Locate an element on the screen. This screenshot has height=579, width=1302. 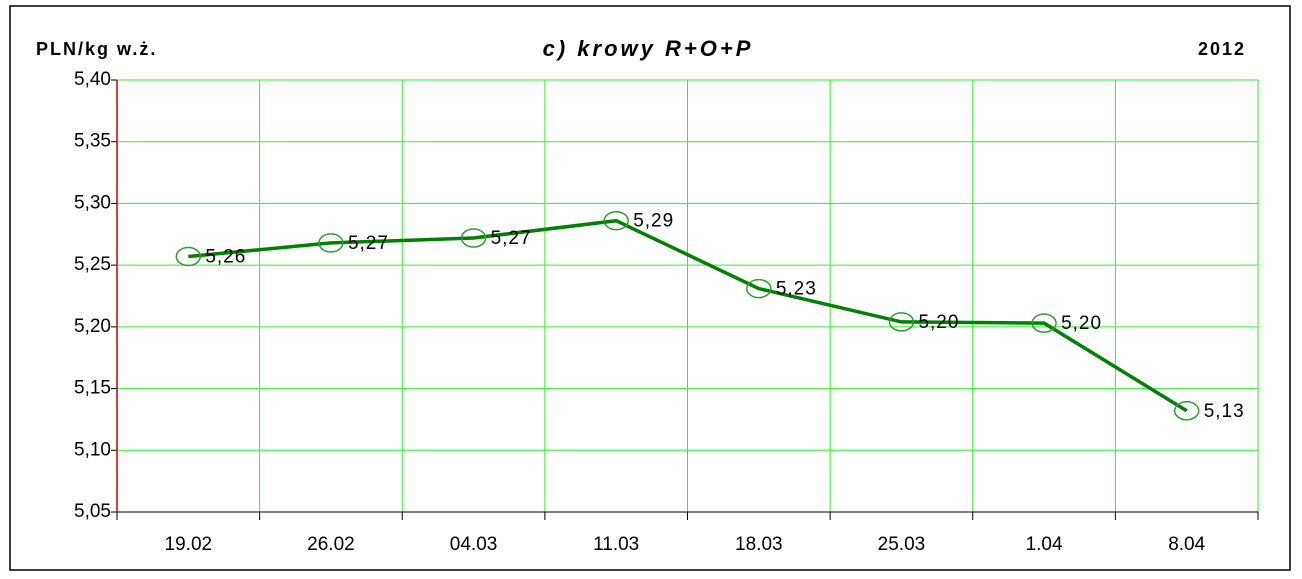
year-annotation: 2012 is located at coordinates (1222, 49).